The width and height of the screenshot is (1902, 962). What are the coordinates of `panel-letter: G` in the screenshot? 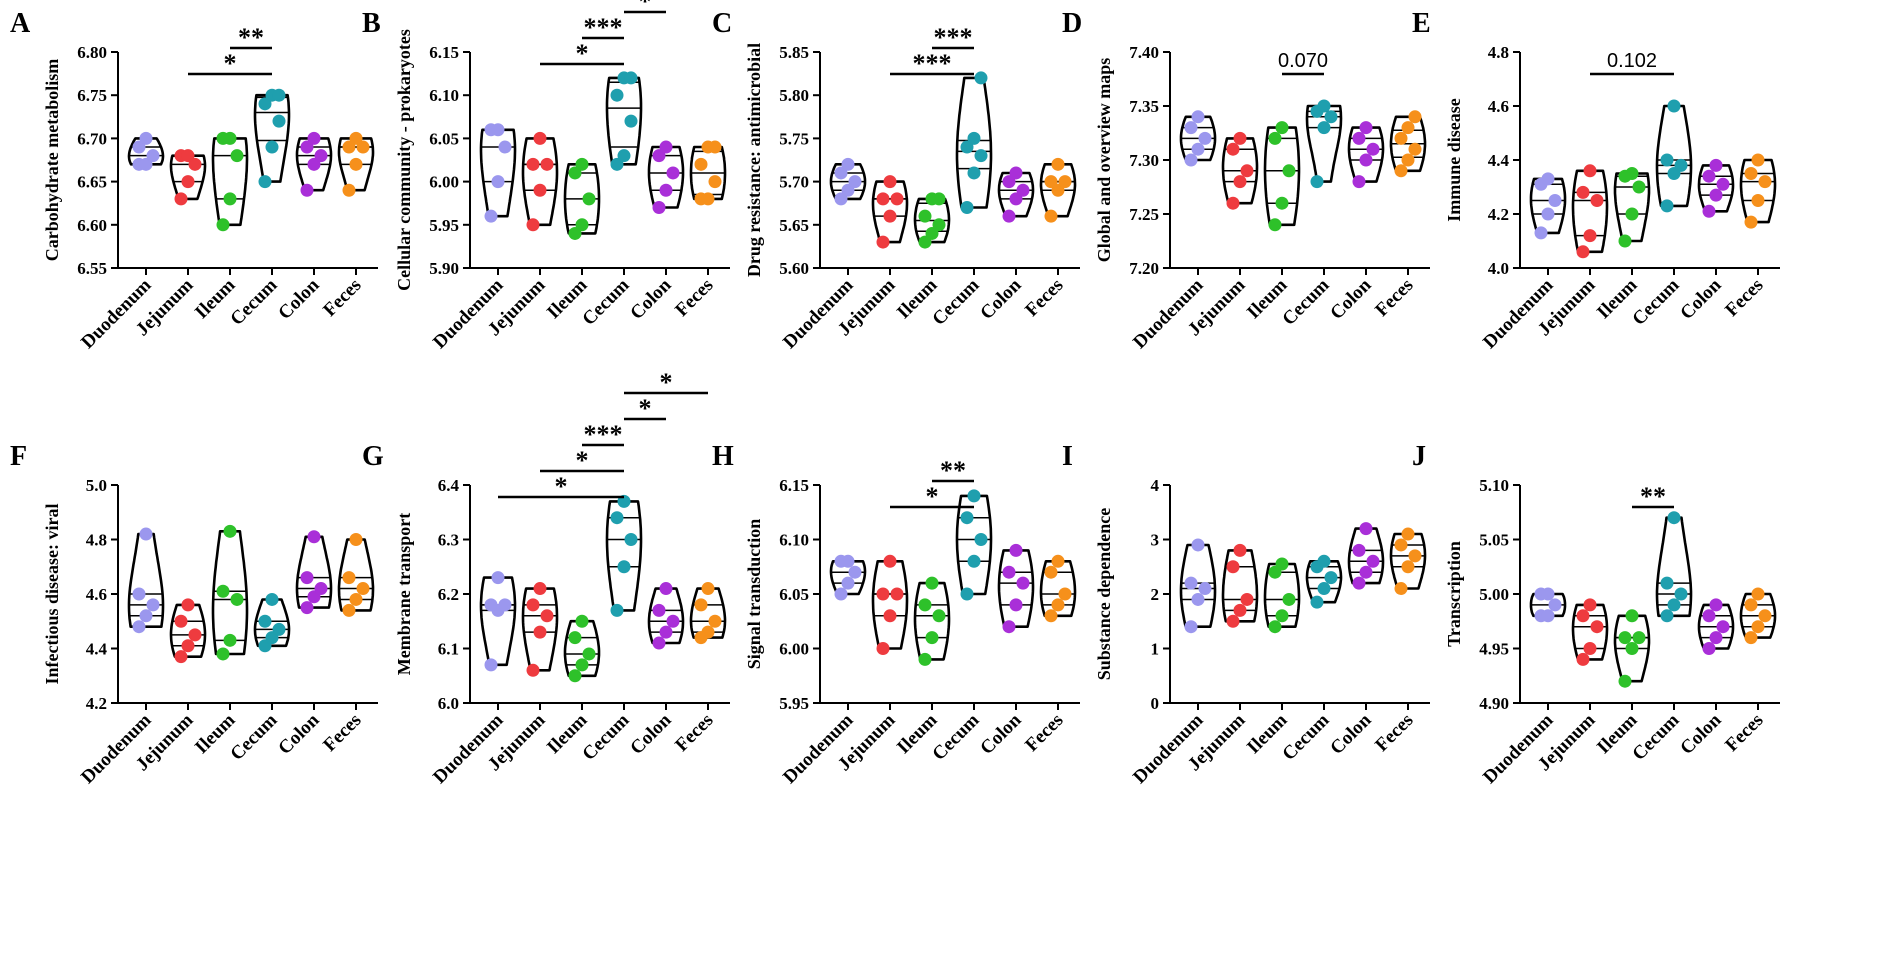 It's located at (373, 456).